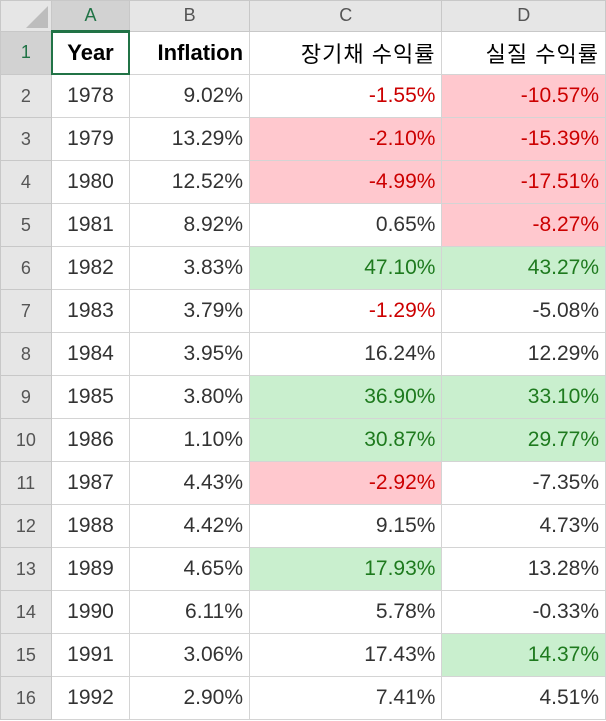 The width and height of the screenshot is (606, 721). Describe the element at coordinates (523, 397) in the screenshot. I see `cell-d: 33.10%` at that location.